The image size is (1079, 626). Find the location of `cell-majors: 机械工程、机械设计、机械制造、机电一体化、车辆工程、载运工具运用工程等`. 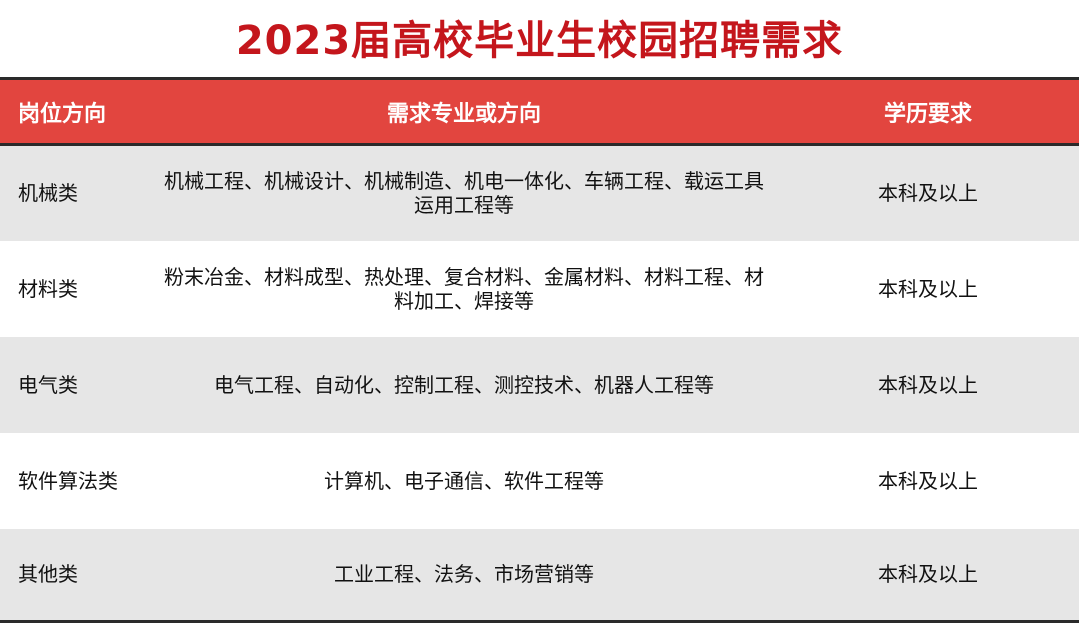

cell-majors: 机械工程、机械设计、机械制造、机电一体化、车辆工程、载运工具运用工程等 is located at coordinates (464, 193).